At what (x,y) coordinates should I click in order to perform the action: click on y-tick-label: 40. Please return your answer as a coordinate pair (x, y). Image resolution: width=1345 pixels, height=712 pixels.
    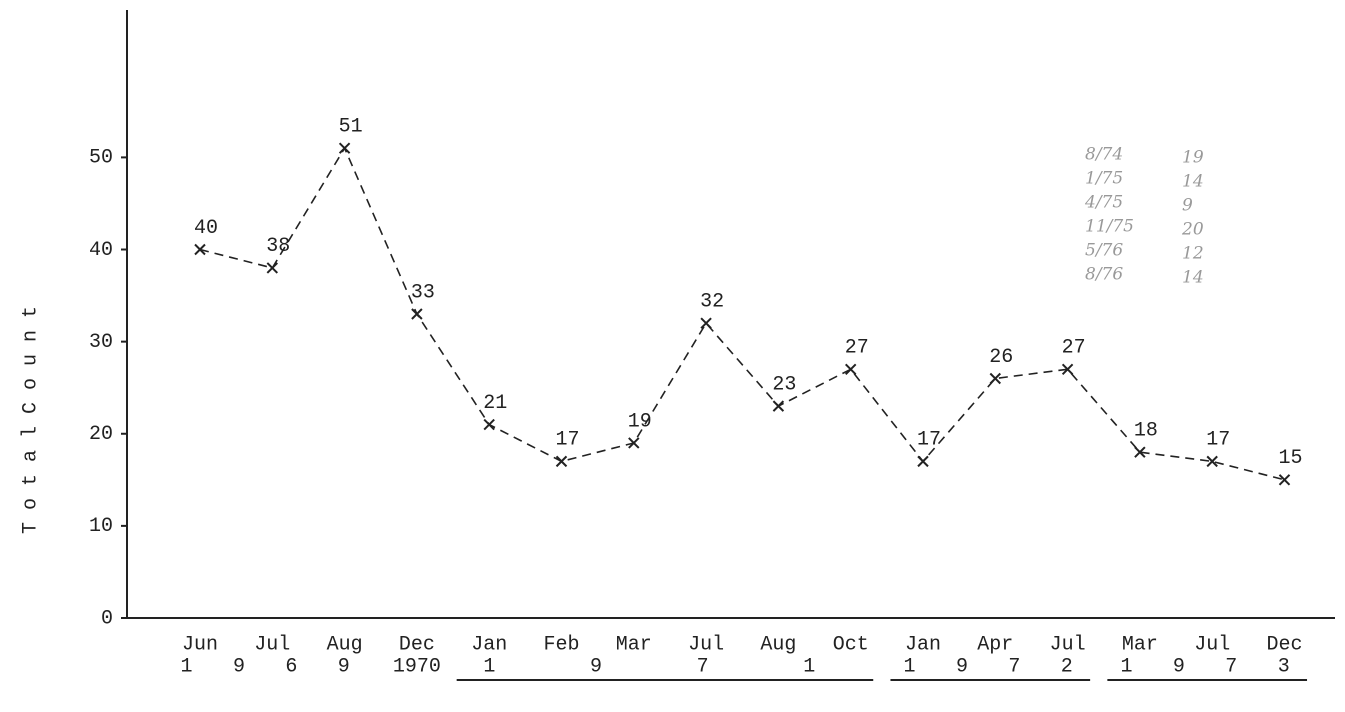
    Looking at the image, I should click on (101, 250).